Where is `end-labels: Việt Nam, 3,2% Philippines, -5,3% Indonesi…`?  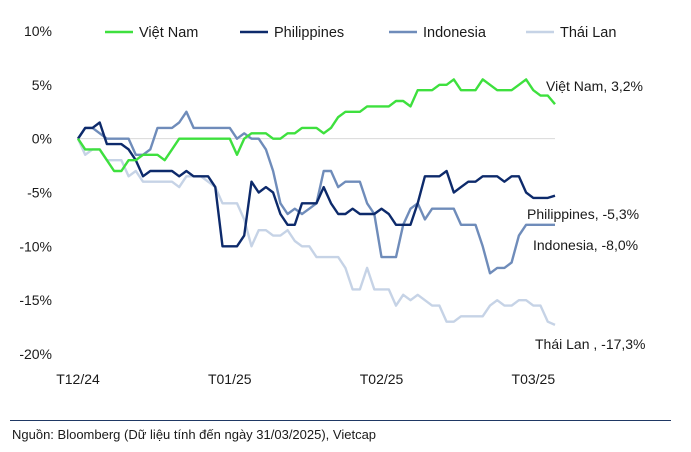
end-labels: Việt Nam, 3,2% Philippines, -5,3% Indonesi… is located at coordinates (586, 215).